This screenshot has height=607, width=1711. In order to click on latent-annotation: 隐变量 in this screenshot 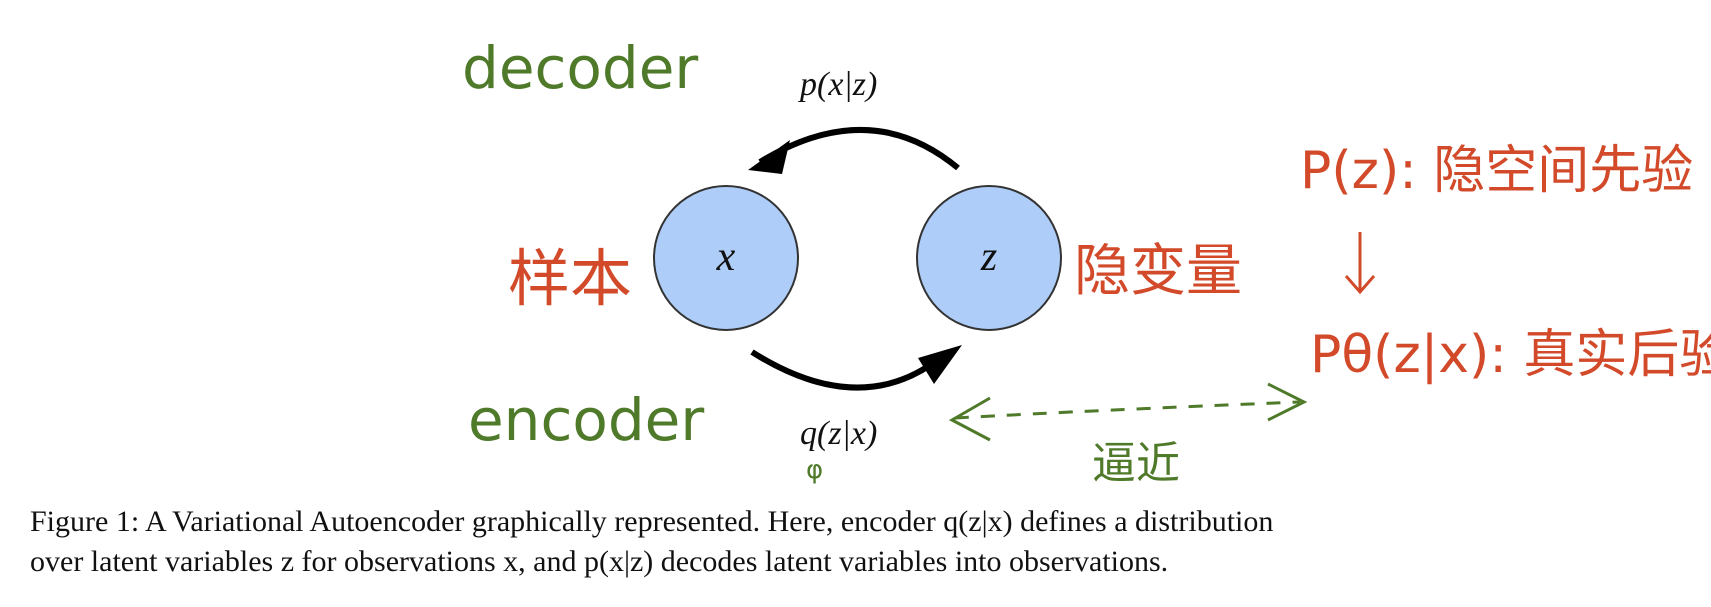, I will do `click(1158, 271)`.